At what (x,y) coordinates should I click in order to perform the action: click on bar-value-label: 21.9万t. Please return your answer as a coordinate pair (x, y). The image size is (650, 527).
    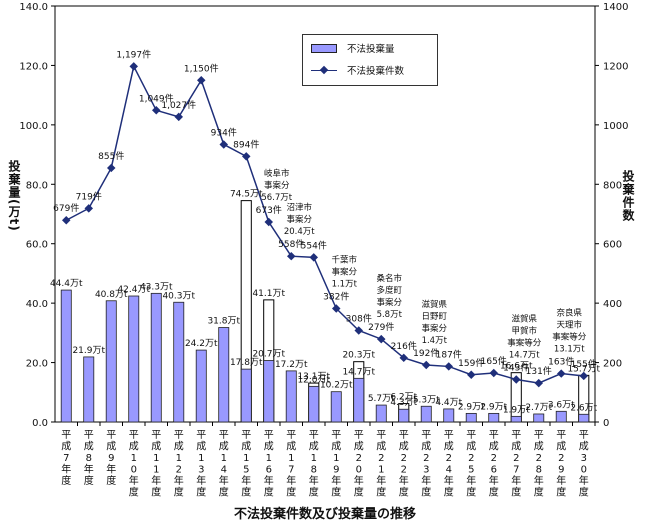
    Looking at the image, I should click on (88, 351).